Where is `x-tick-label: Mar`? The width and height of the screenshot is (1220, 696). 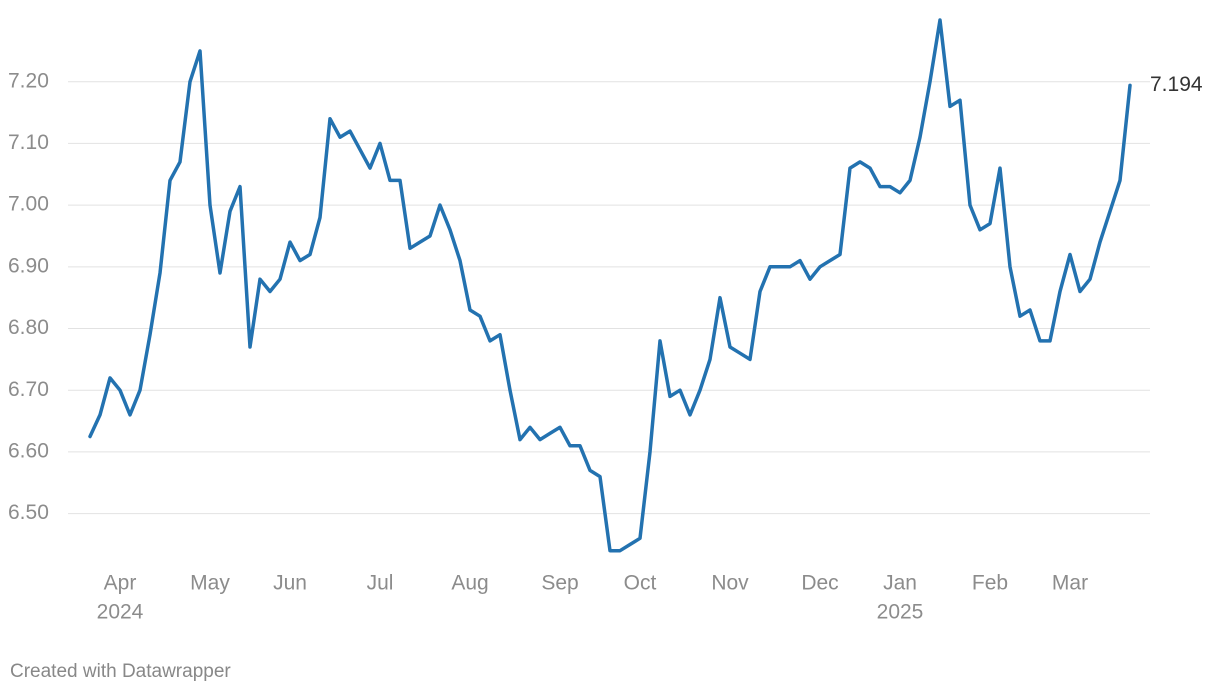
x-tick-label: Mar is located at coordinates (1070, 583).